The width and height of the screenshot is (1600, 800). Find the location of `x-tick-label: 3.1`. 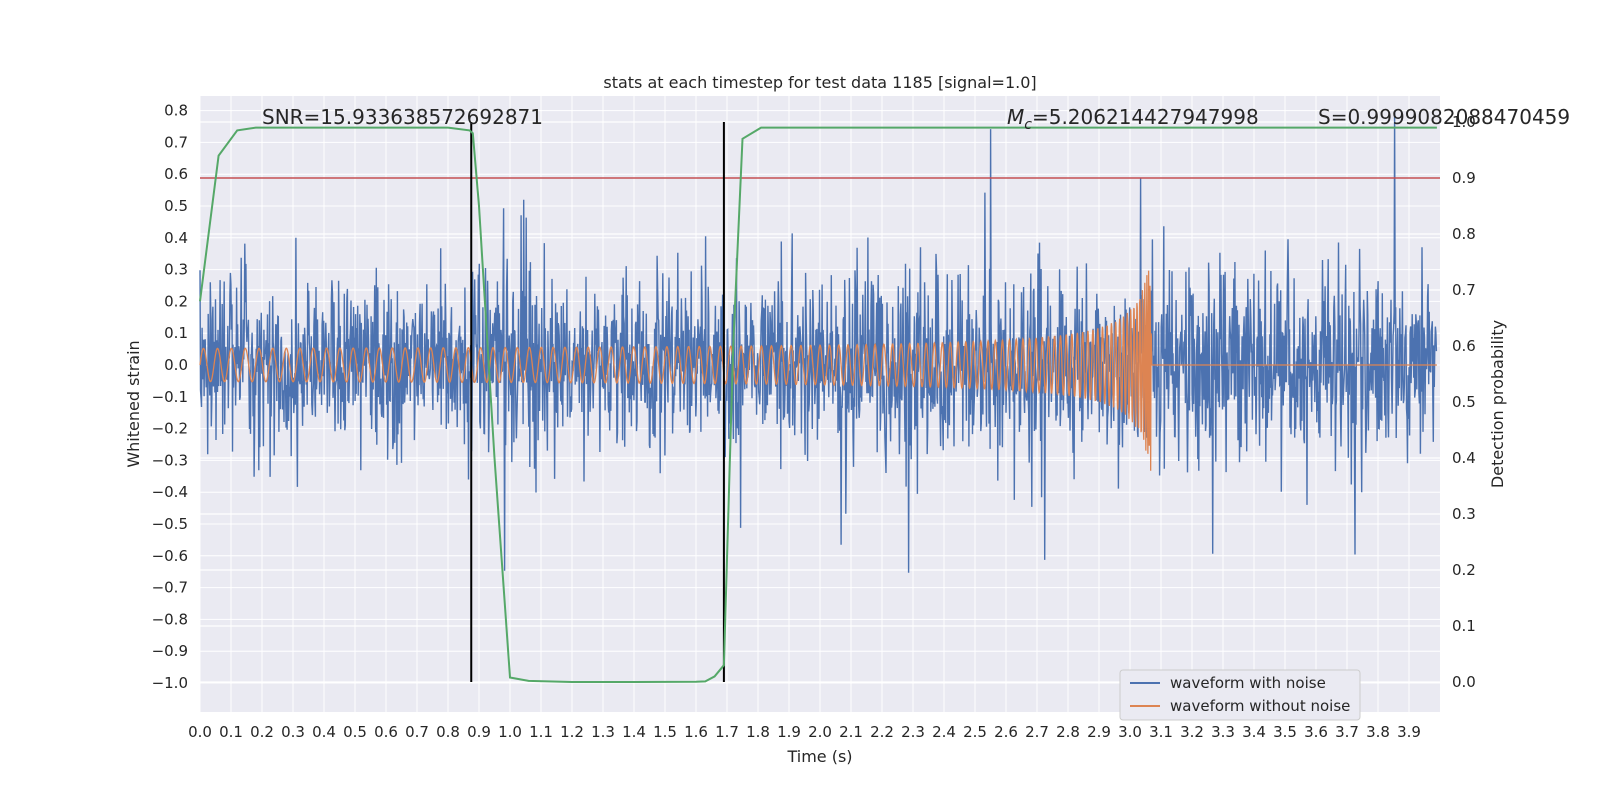

x-tick-label: 3.1 is located at coordinates (1161, 732).